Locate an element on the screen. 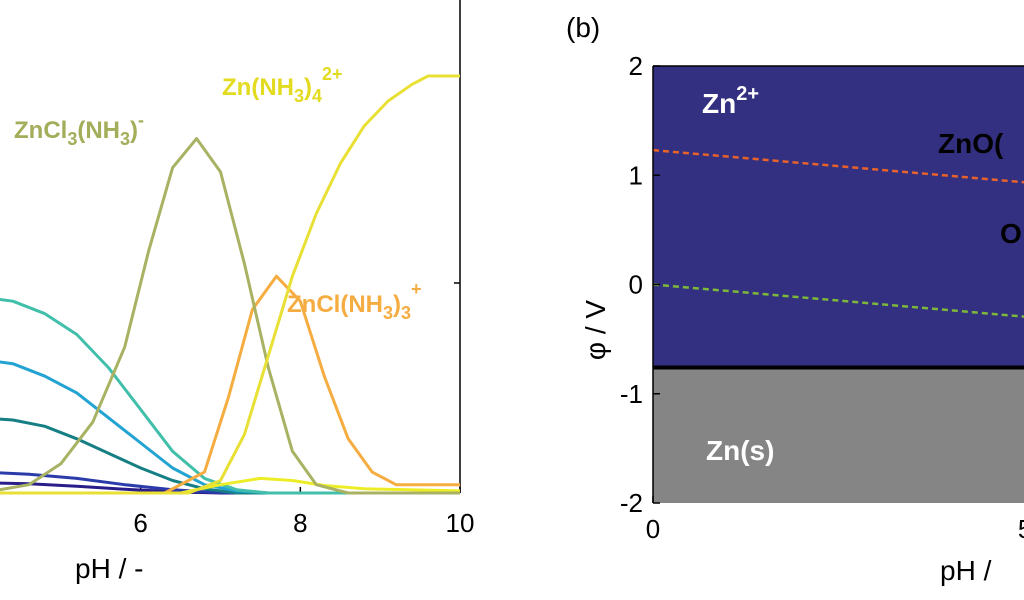  label-zncl3-nh3: ZnCl3(NH3)- is located at coordinates (79, 129).